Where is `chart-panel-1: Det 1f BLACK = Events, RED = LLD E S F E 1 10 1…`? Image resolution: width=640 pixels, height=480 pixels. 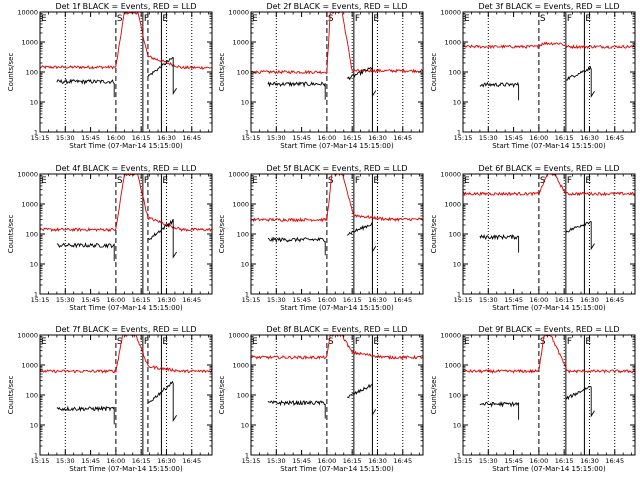 chart-panel-1: Det 1f BLACK = Events, RED = LLD E S F E 1 10 1… is located at coordinates (110, 76).